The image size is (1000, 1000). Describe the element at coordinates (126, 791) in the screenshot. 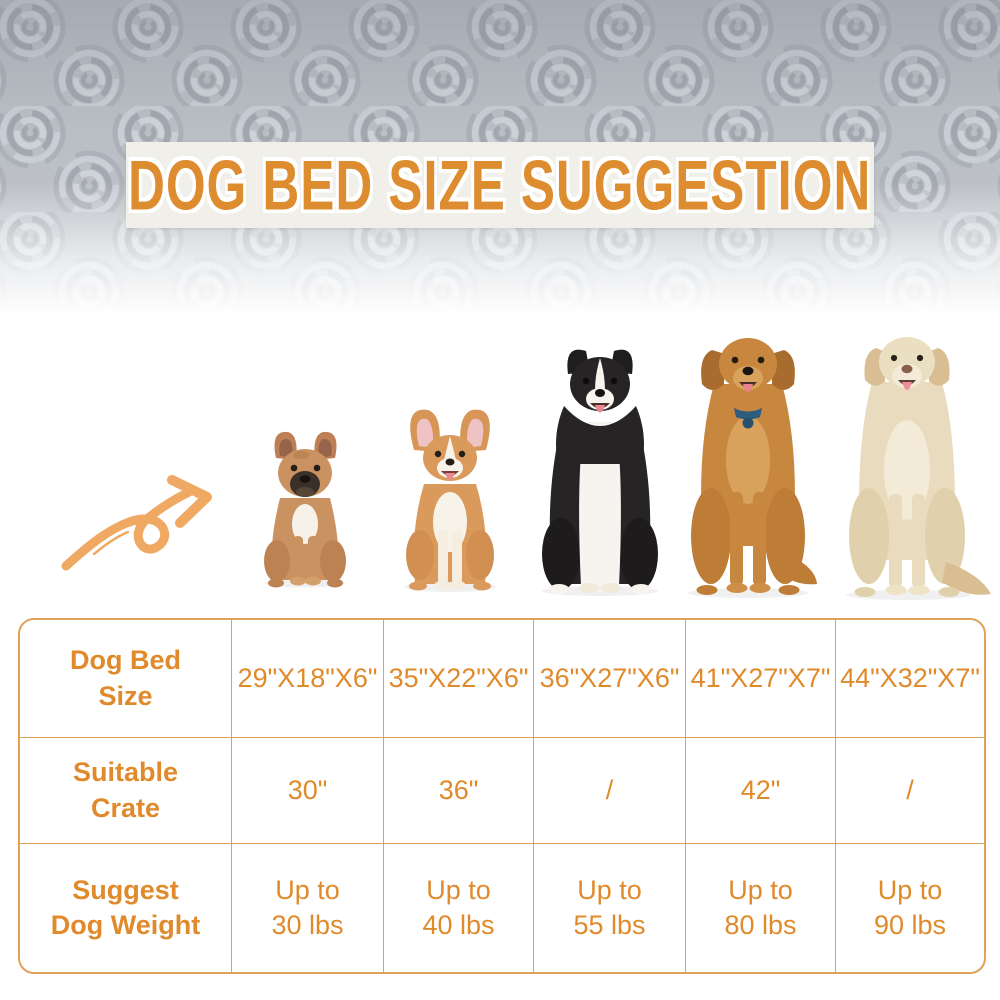

I see `row-header-crate: Suitable Crate` at that location.